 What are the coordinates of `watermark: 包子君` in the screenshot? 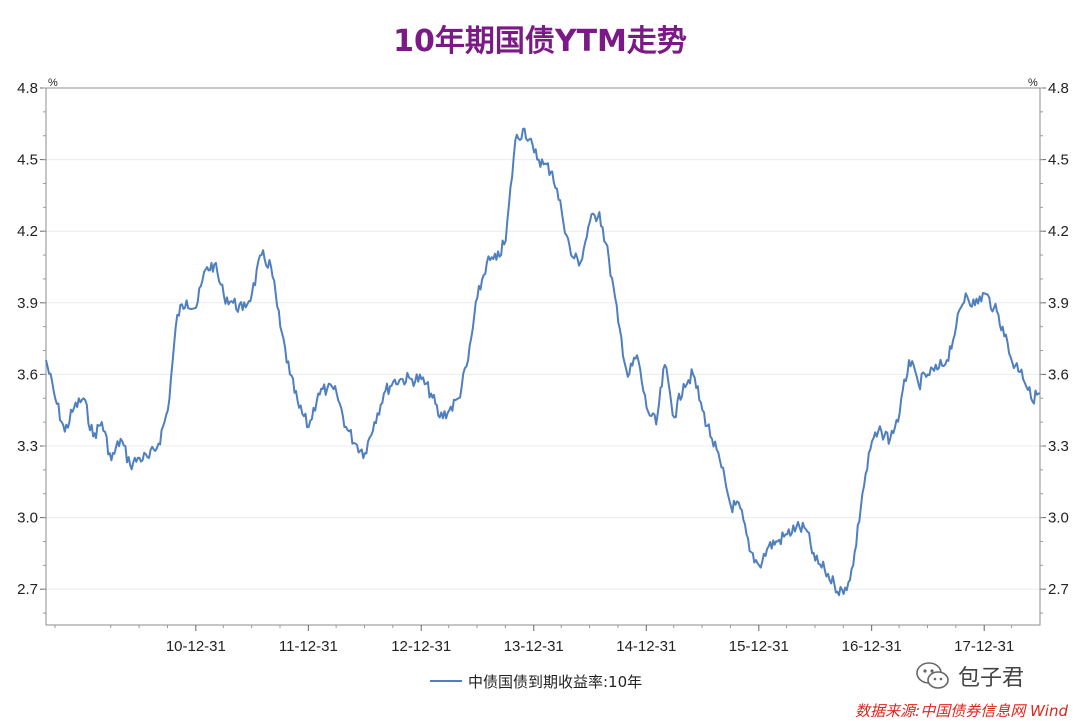 It's located at (970, 676).